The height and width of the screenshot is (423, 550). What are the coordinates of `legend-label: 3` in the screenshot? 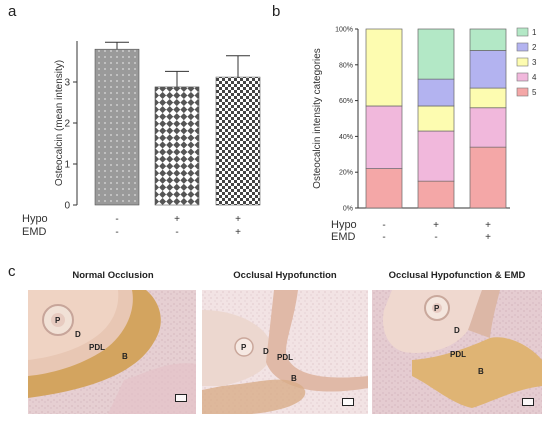 It's located at (534, 62).